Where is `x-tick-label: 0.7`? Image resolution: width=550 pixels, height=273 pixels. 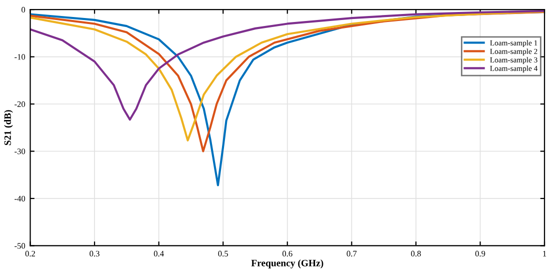
x-tick-label: 0.7 is located at coordinates (351, 253).